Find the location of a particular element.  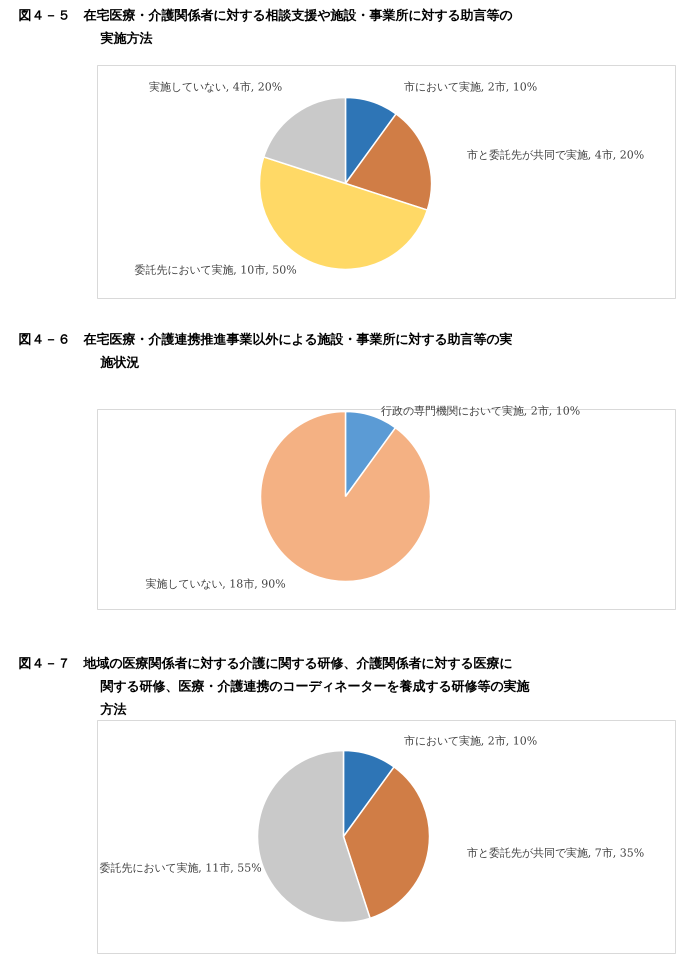

chart-title: 図４－５ 在宅医療・介護関係者に対する相談支援や施設・事業所に対する助言等の実施方法 is located at coordinates (265, 27).